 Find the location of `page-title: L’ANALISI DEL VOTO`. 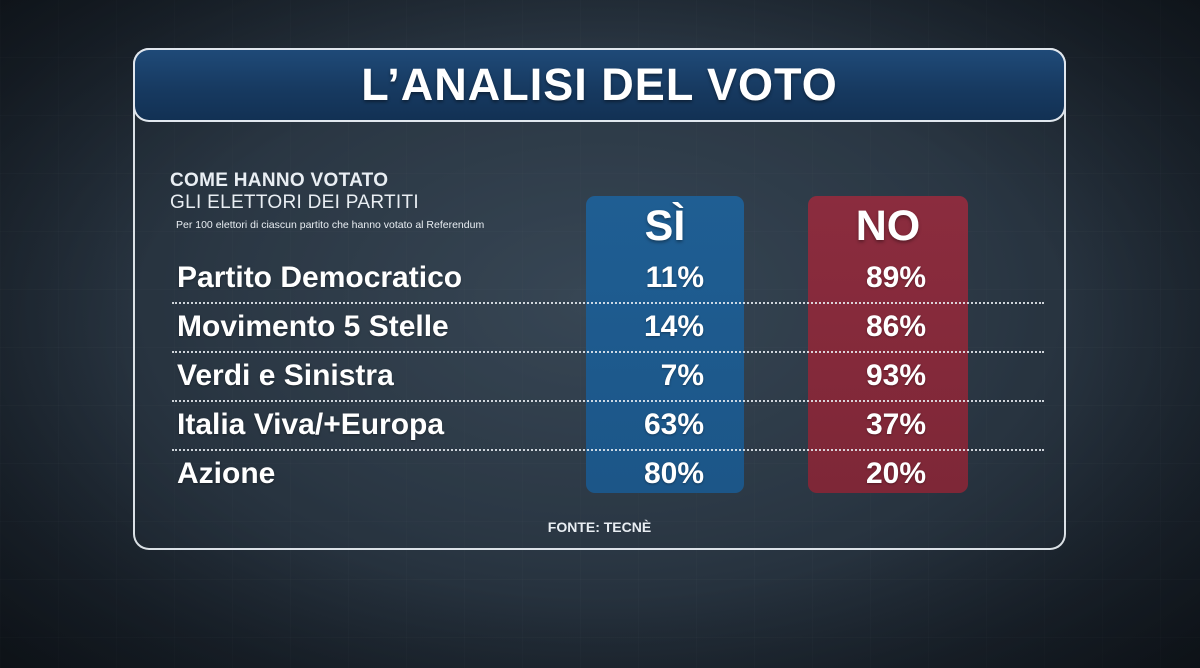

page-title: L’ANALISI DEL VOTO is located at coordinates (599, 84).